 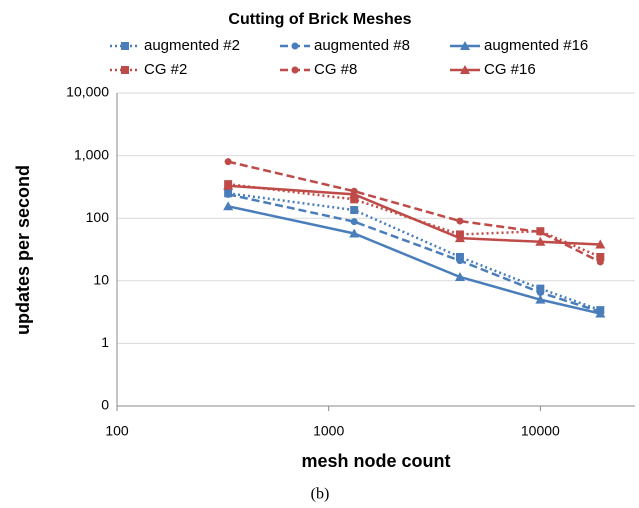 What do you see at coordinates (23, 250) in the screenshot?
I see `y-axis-label: updates per second` at bounding box center [23, 250].